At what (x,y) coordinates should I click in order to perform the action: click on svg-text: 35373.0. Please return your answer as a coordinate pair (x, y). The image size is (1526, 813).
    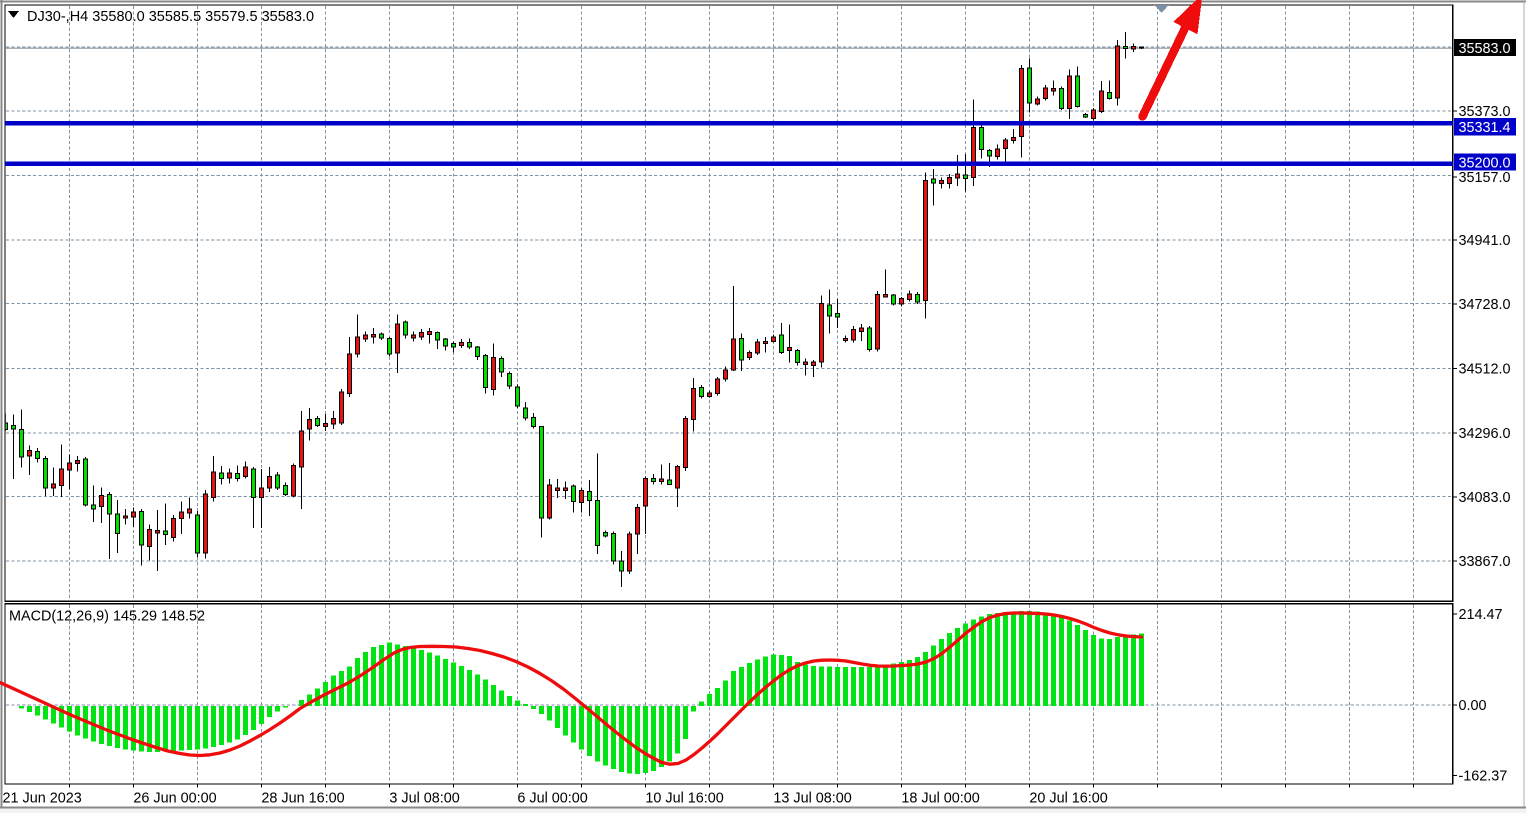
    Looking at the image, I should click on (1485, 112).